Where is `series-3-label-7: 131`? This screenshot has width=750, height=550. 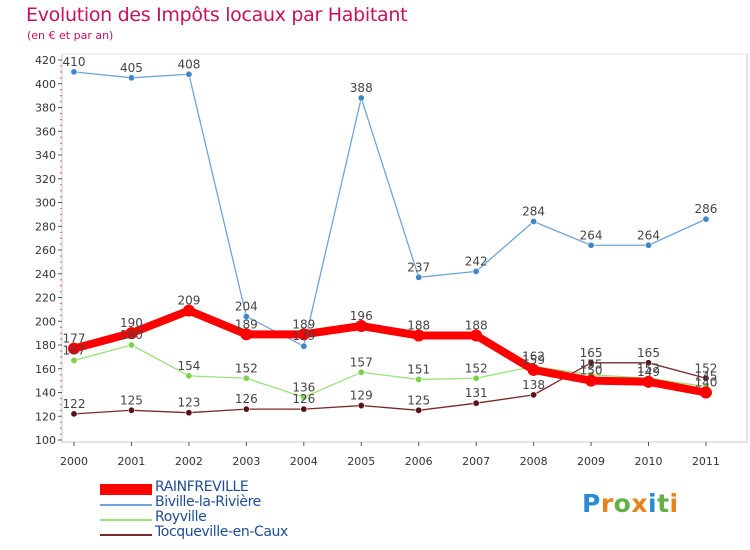 series-3-label-7: 131 is located at coordinates (476, 393).